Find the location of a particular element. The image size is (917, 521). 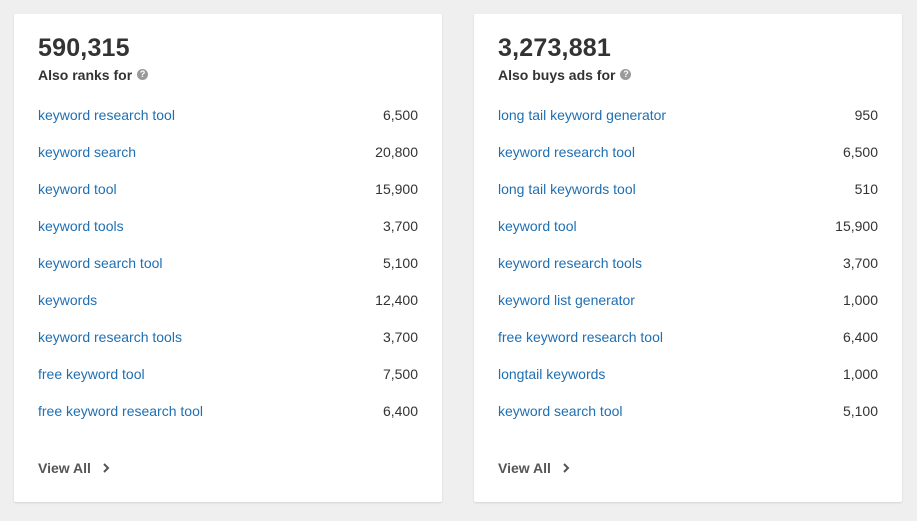

keyword-volume: 950 is located at coordinates (866, 114).